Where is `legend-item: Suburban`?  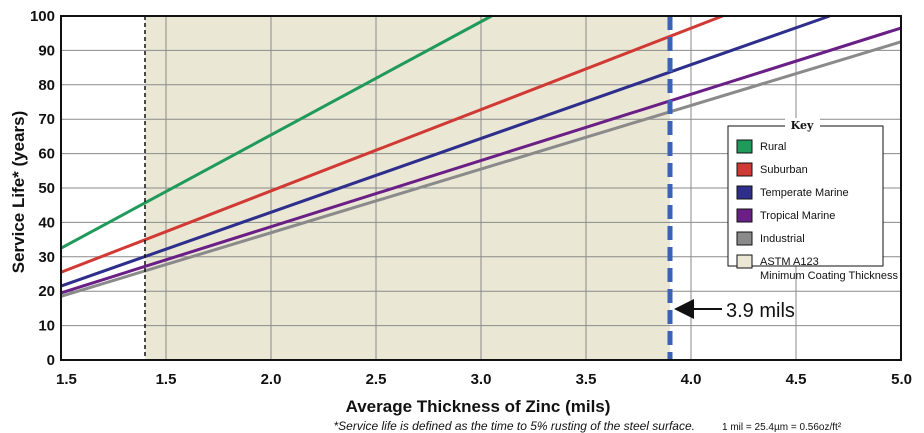 legend-item: Suburban is located at coordinates (772, 169).